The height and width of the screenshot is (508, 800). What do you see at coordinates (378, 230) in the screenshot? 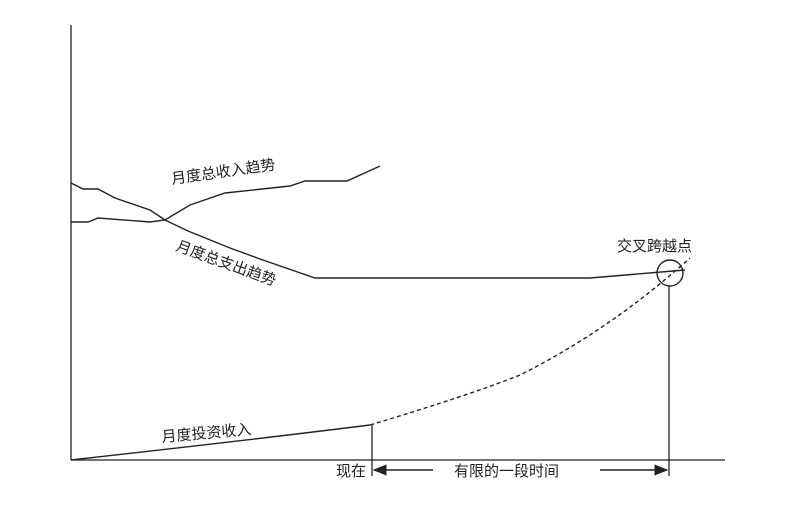
I see `expense-trend-line` at bounding box center [378, 230].